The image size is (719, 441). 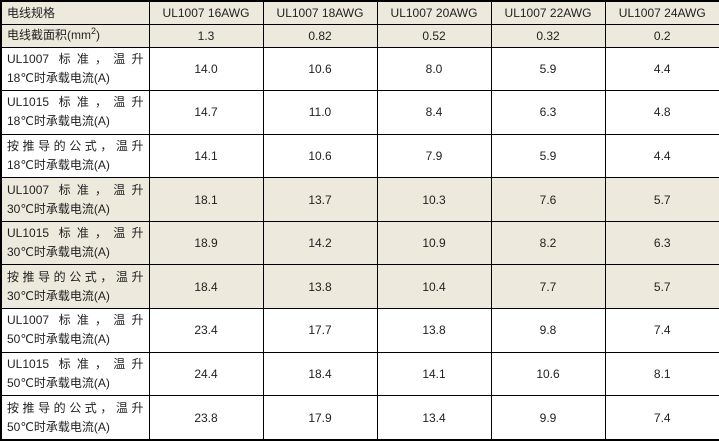 I want to click on value-cell: 0.52, so click(x=434, y=35).